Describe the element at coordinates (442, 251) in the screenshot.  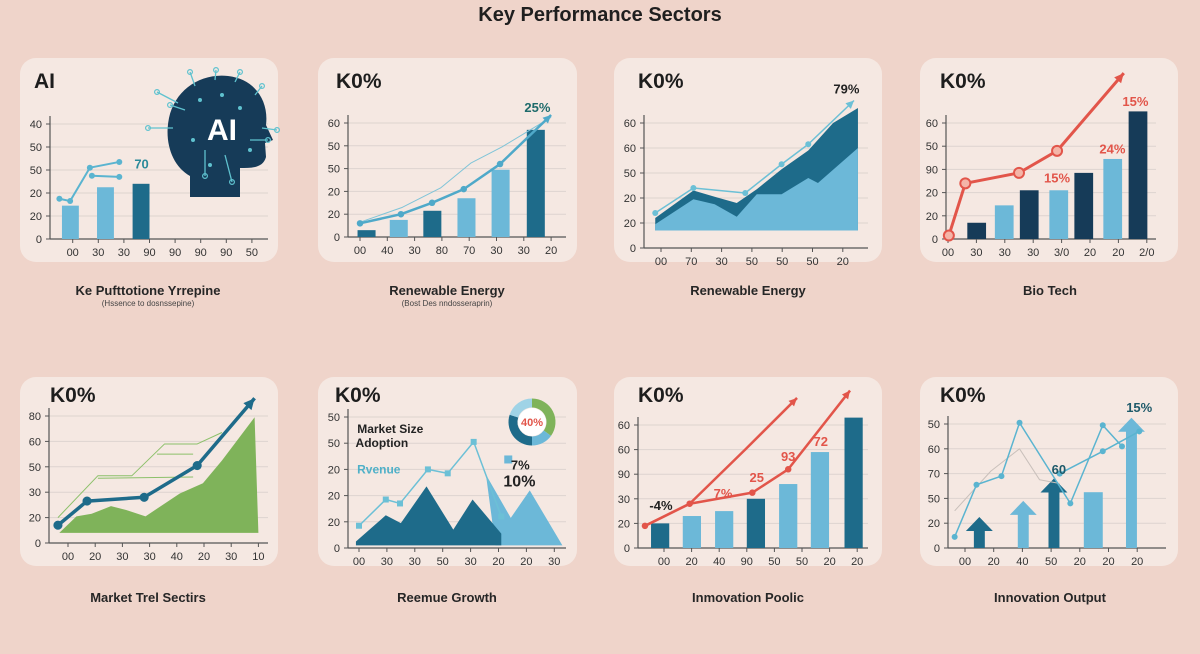
I see `x-tick-label: 80` at that location.